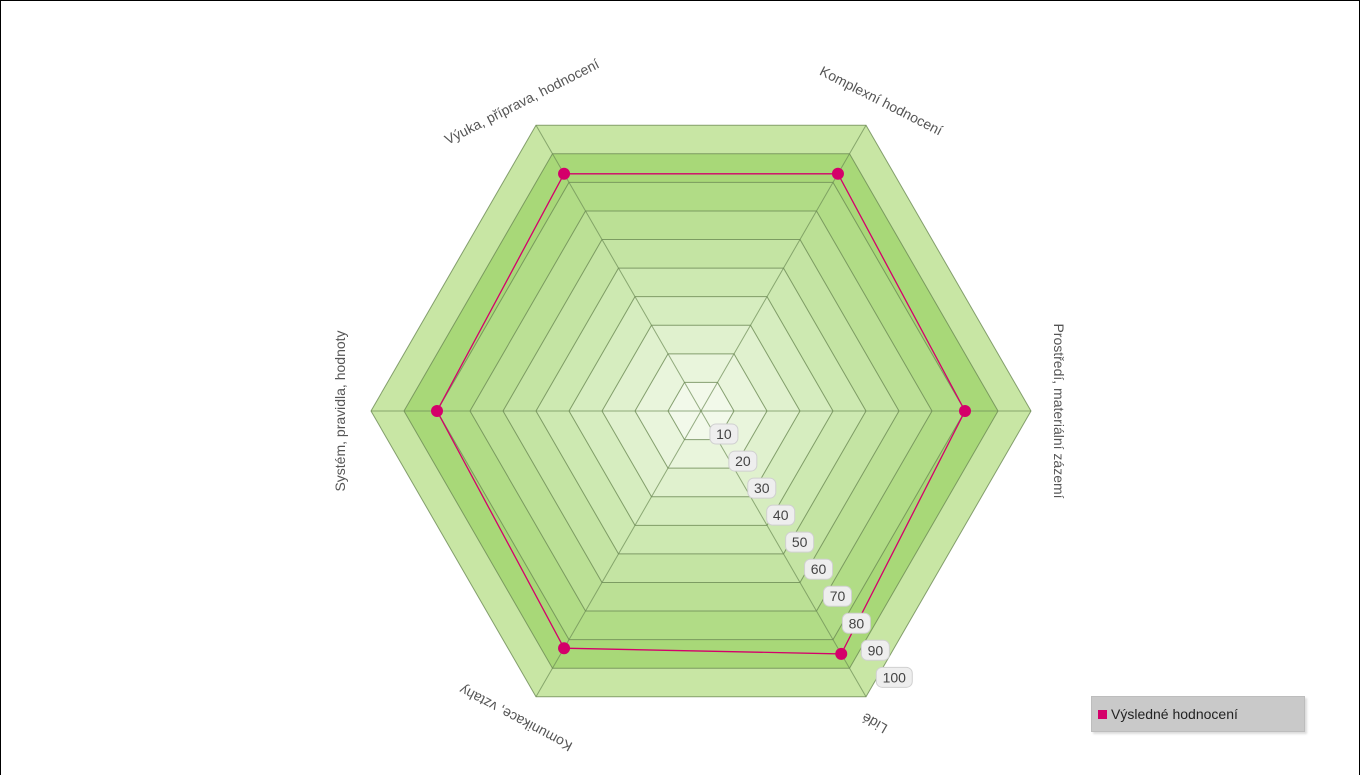 The image size is (1362, 776). I want to click on tick-label: 50, so click(800, 542).